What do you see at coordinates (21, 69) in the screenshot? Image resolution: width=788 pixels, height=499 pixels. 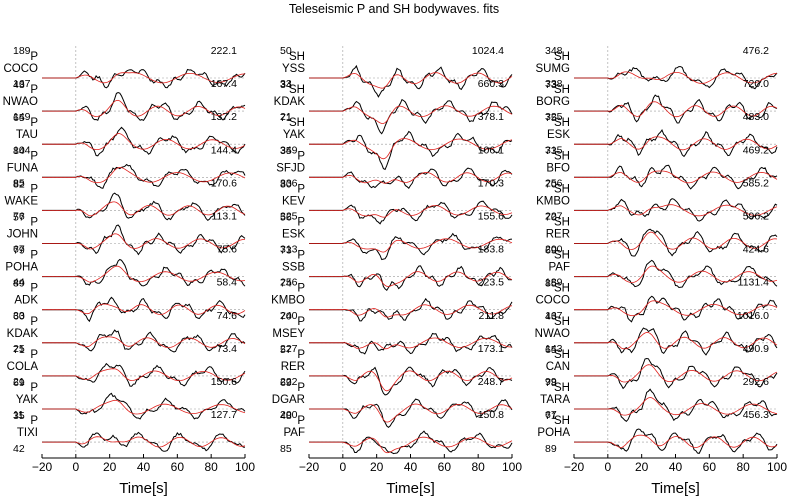 I see `station-label: COCO` at bounding box center [21, 69].